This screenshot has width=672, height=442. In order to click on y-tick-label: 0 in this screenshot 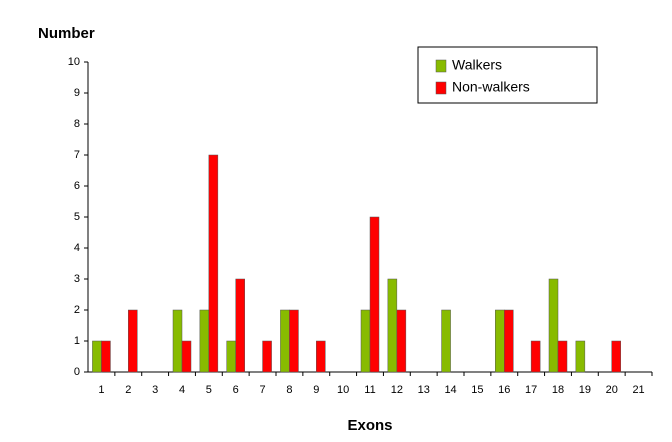, I will do `click(77, 372)`.